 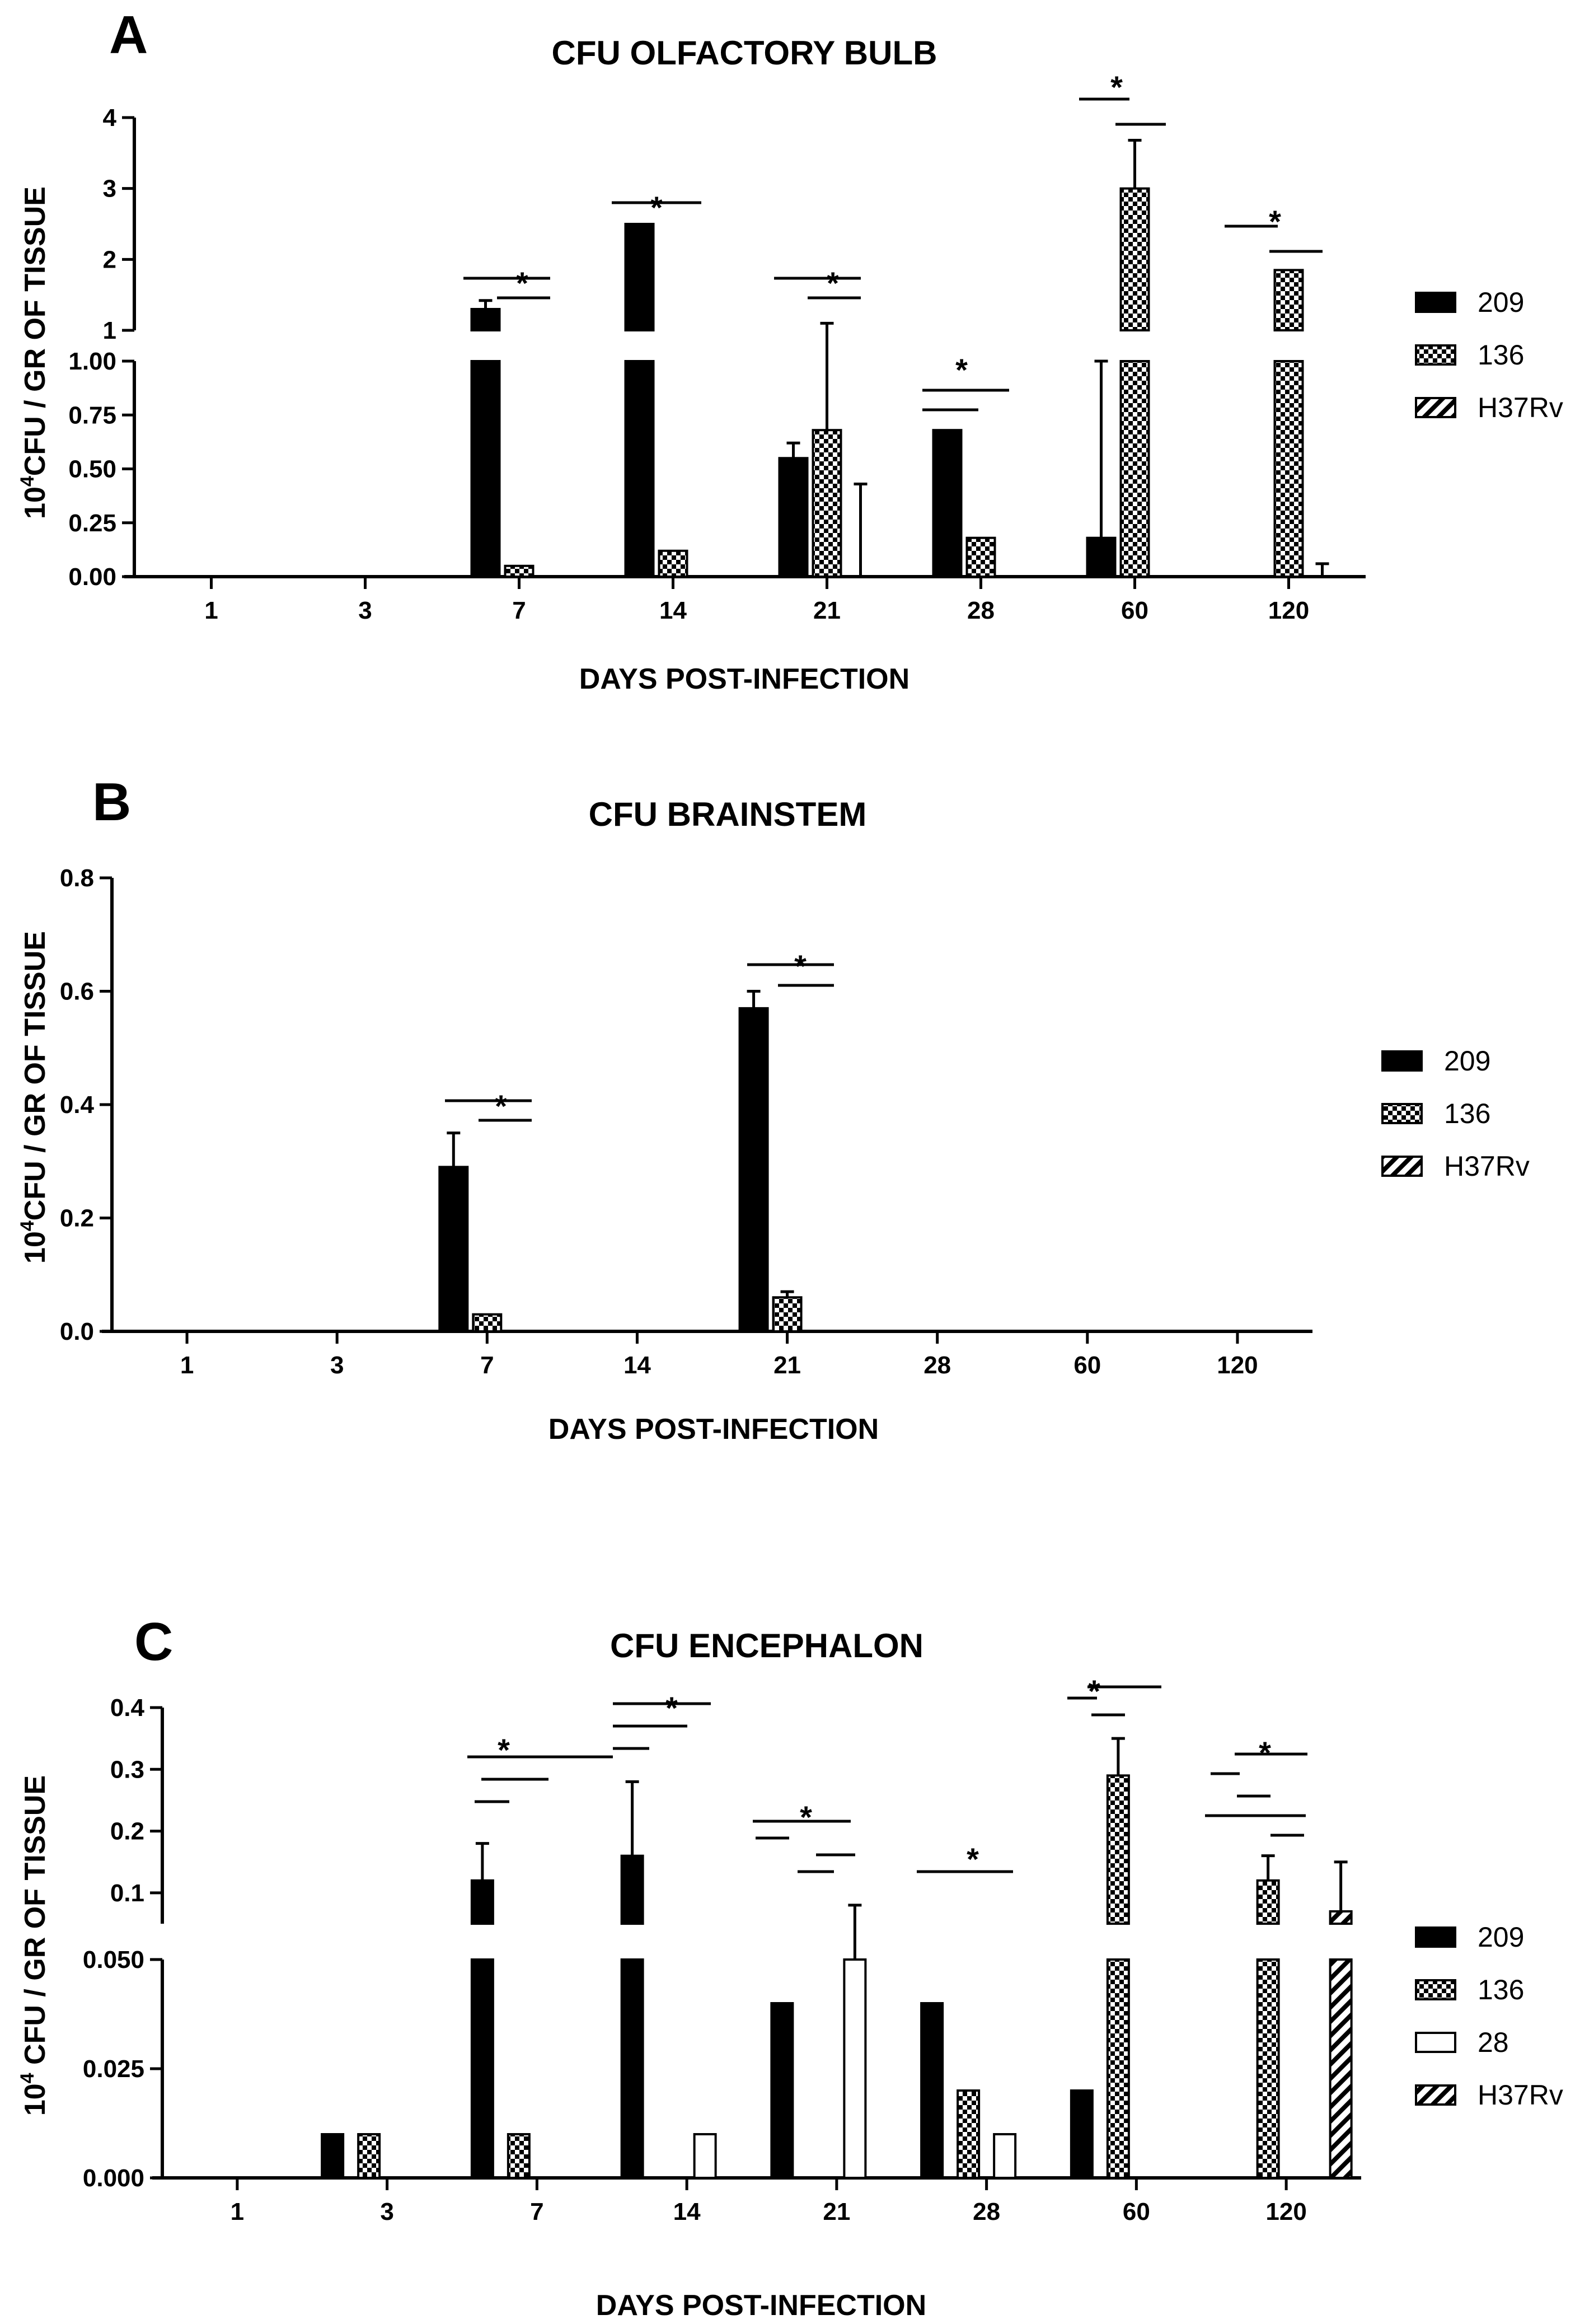 I want to click on y-tick-label: 4, so click(x=110, y=118).